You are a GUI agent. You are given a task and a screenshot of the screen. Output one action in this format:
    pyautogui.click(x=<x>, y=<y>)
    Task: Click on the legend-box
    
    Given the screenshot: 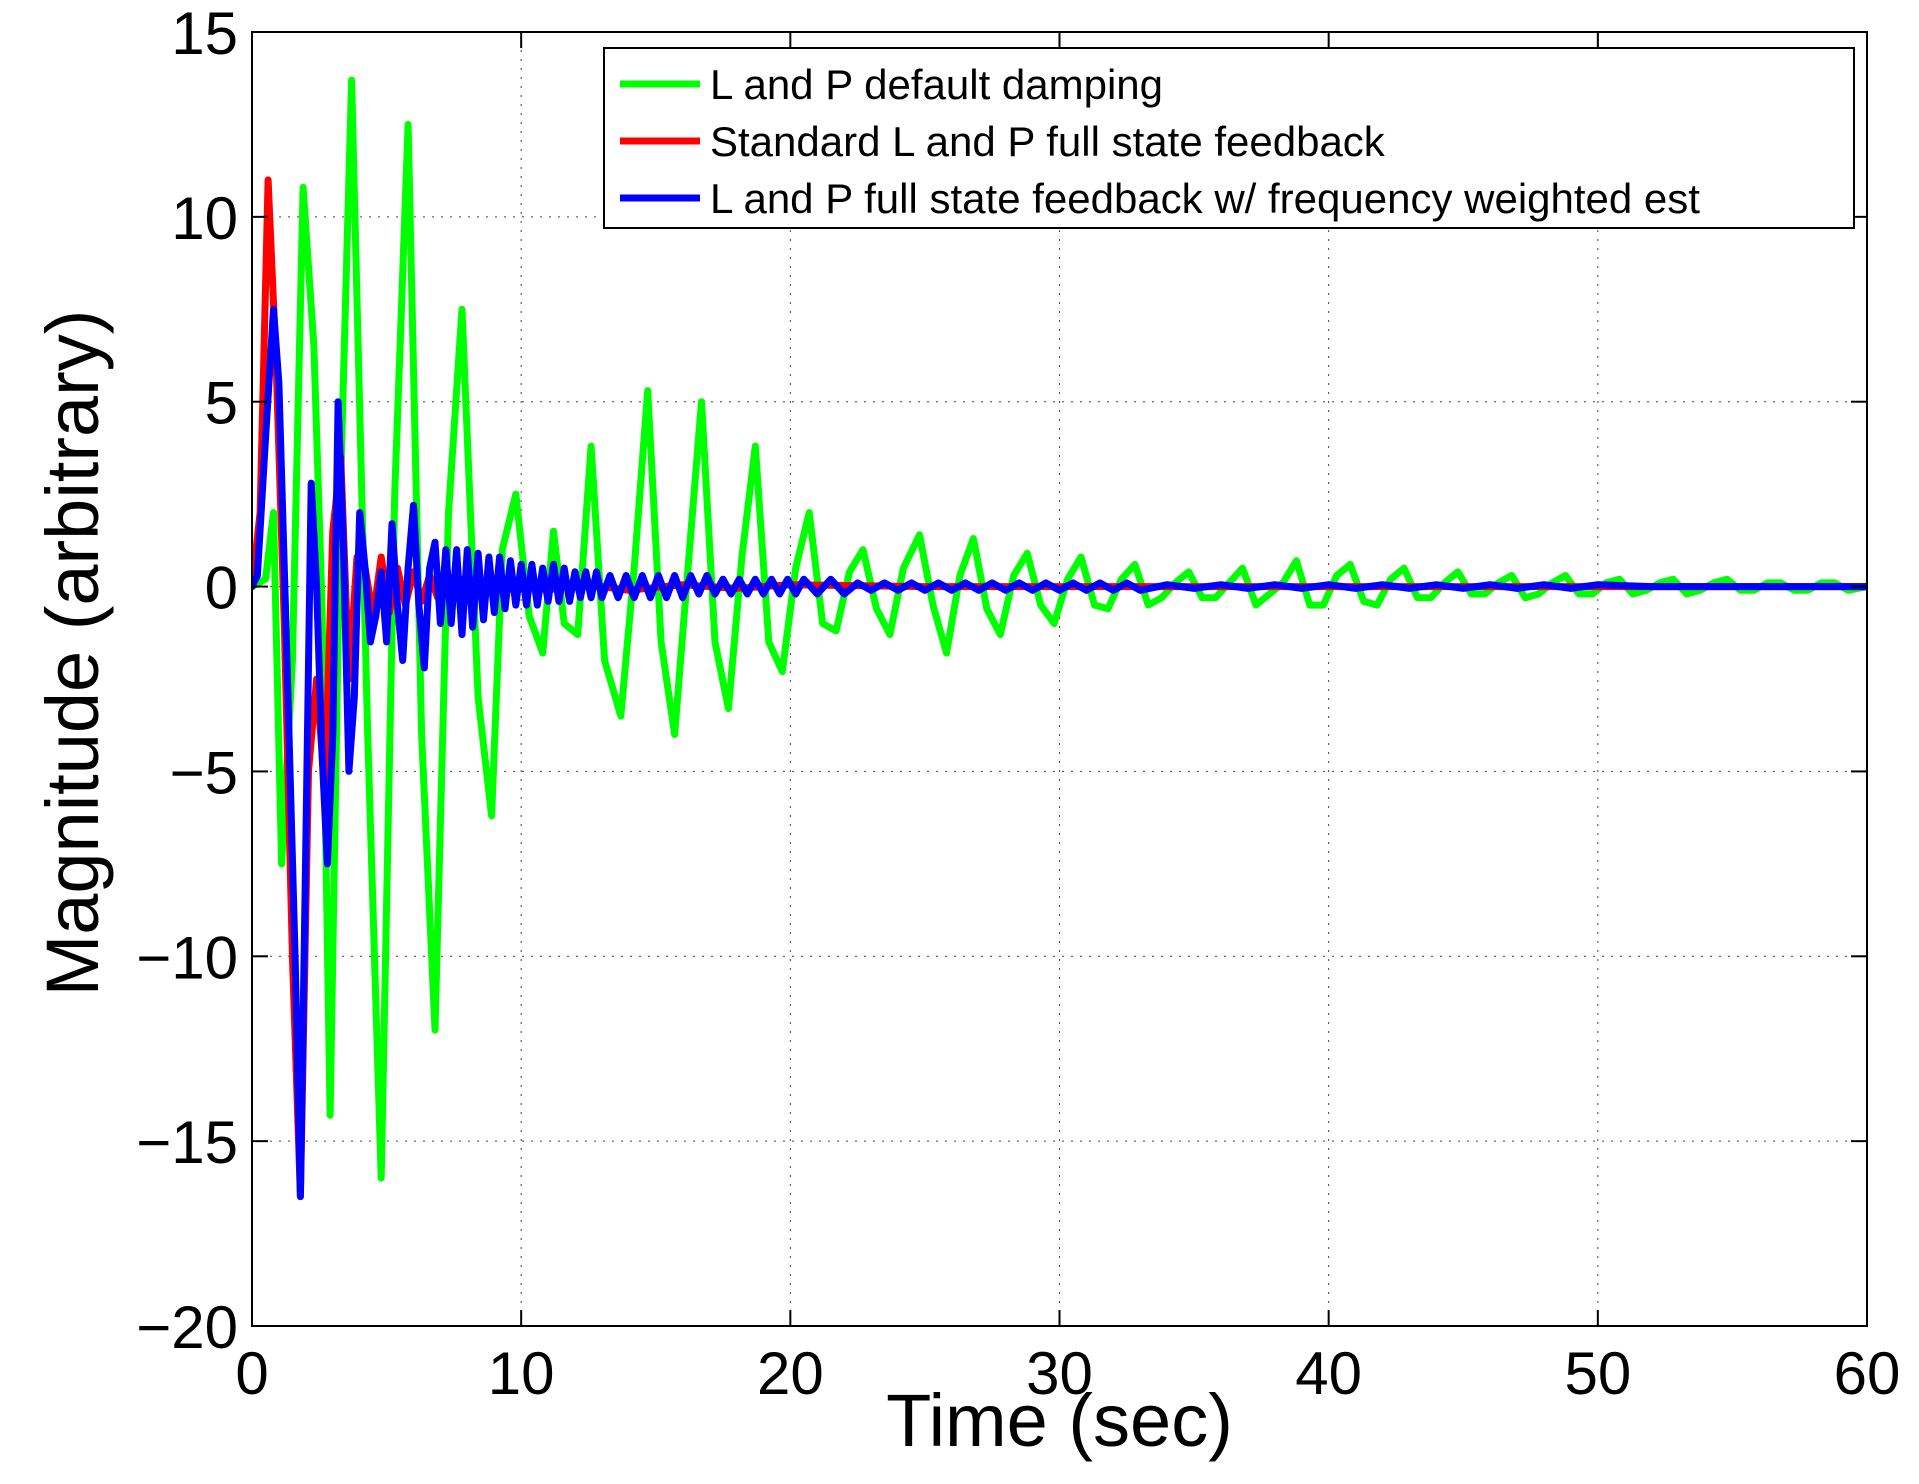 What is the action you would take?
    pyautogui.click(x=1229, y=138)
    